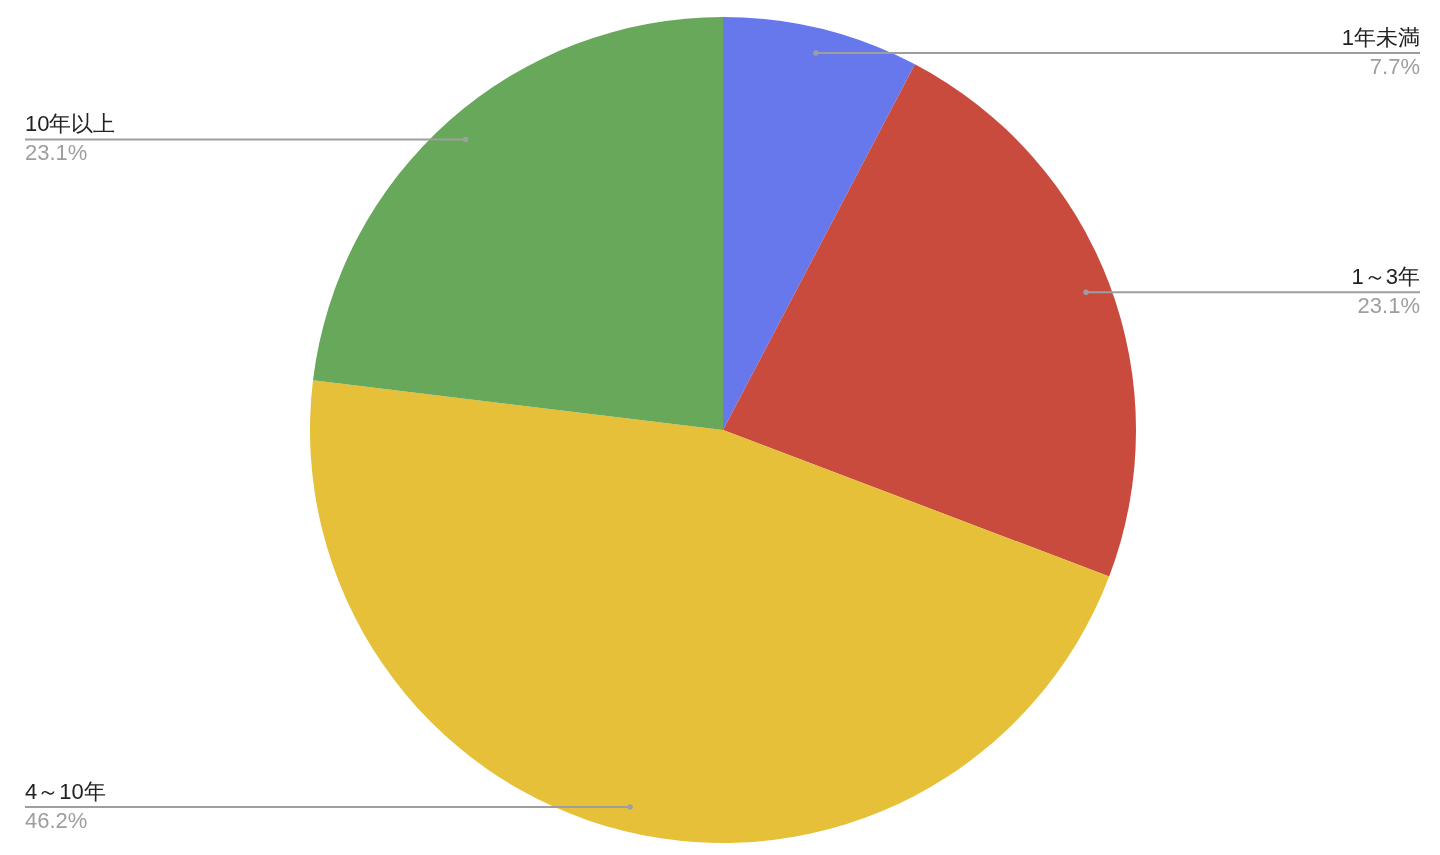 Image resolution: width=1440 pixels, height=855 pixels. What do you see at coordinates (56, 820) in the screenshot?
I see `data-label: 46.2%` at bounding box center [56, 820].